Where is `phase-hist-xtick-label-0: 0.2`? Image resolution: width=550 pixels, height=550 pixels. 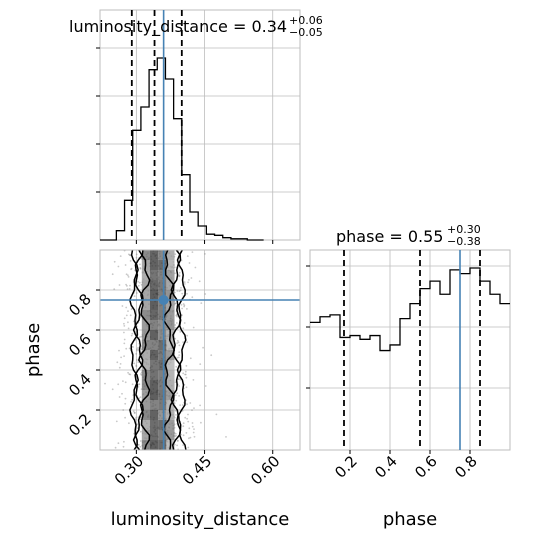
phase-hist-xtick-label-0: 0.2 is located at coordinates (346, 467).